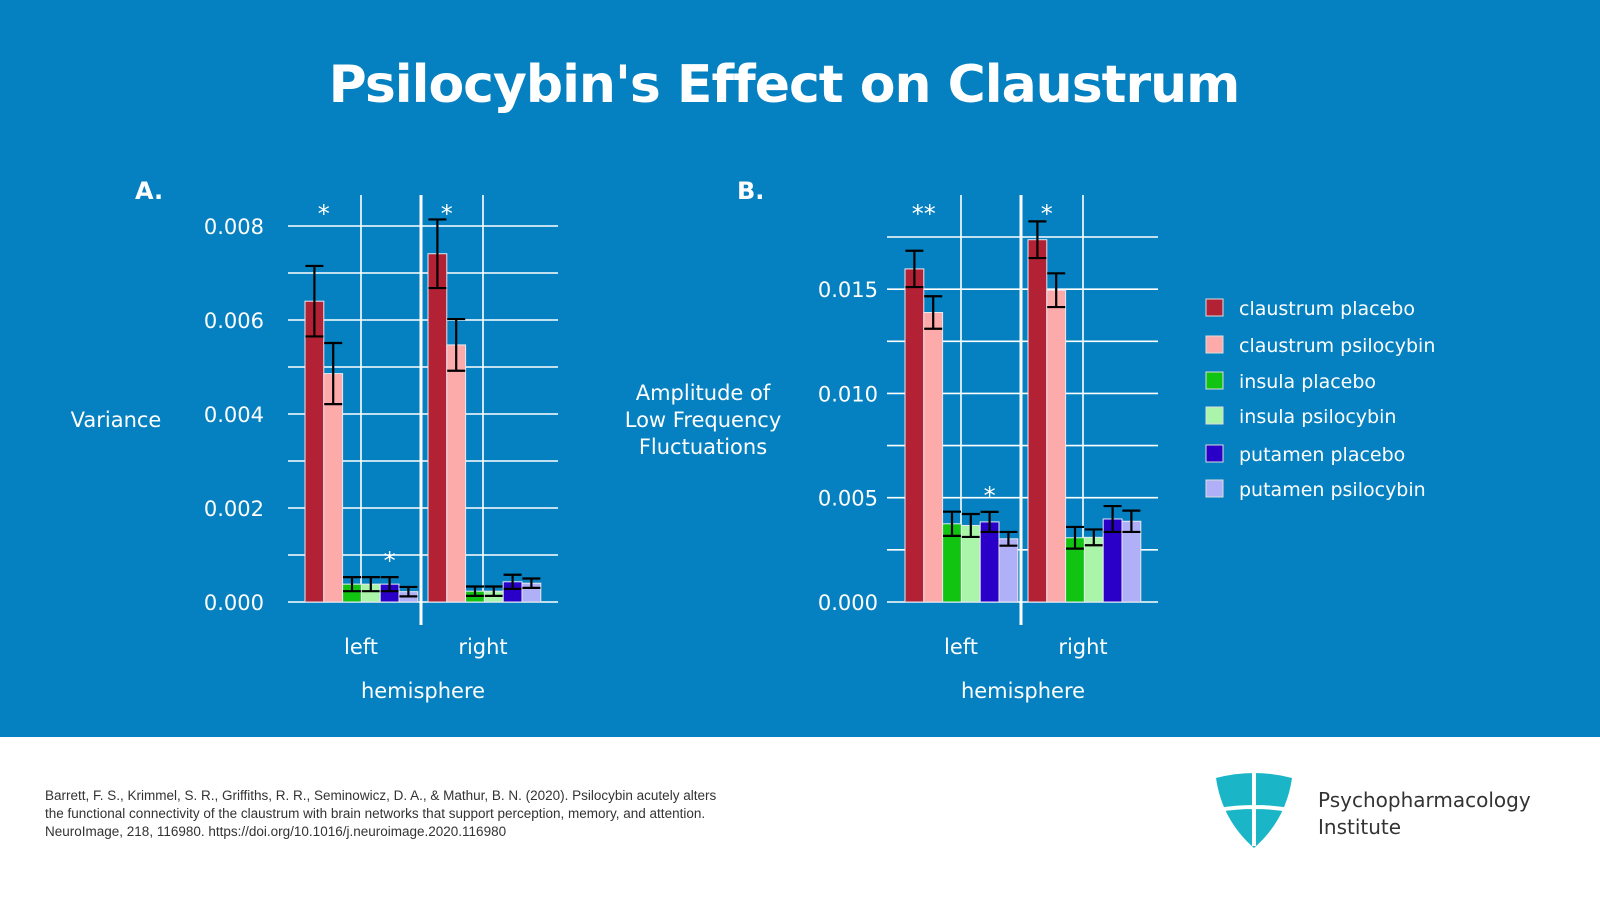  What do you see at coordinates (989, 562) in the screenshot?
I see `bar-putamen-placebo` at bounding box center [989, 562].